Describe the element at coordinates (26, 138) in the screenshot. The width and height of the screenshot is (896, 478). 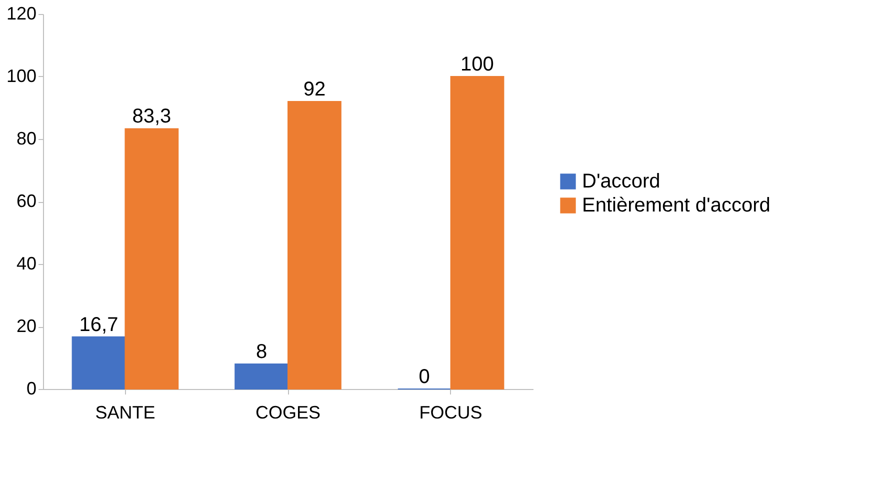
I see `y-tick-label: 80` at that location.